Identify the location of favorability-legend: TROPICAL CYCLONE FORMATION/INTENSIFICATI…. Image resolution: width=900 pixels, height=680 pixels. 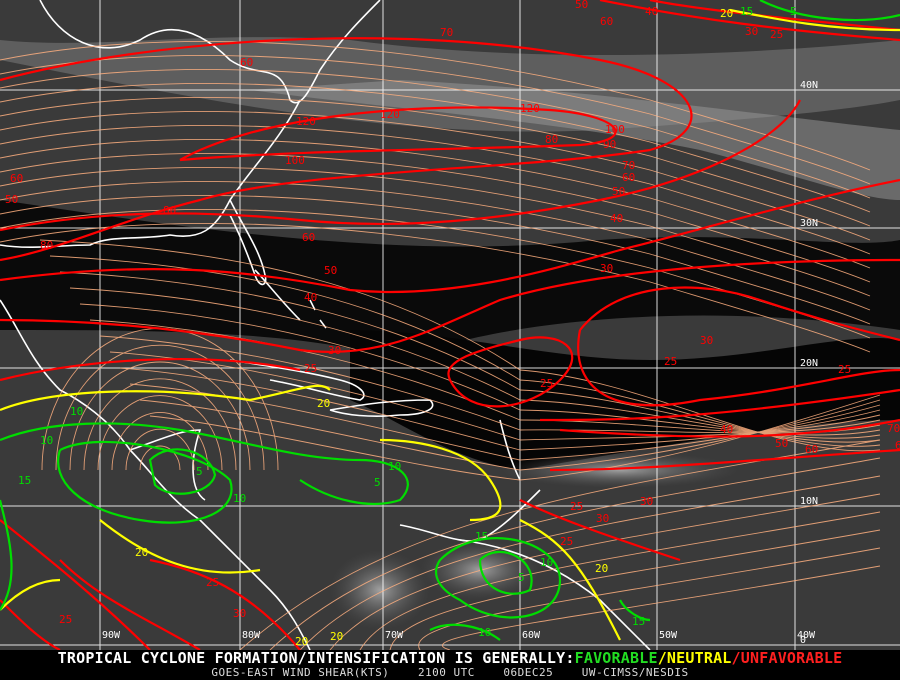
(450, 658).